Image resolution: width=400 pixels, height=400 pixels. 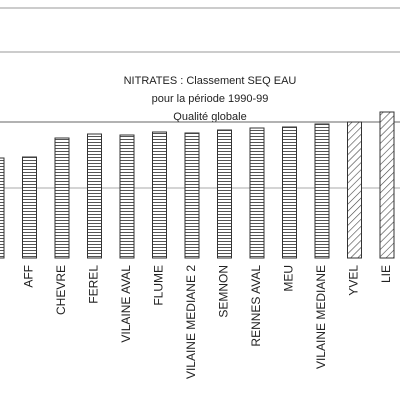 I want to click on x-tick-label: RENNES AVAL, so click(x=256, y=306).